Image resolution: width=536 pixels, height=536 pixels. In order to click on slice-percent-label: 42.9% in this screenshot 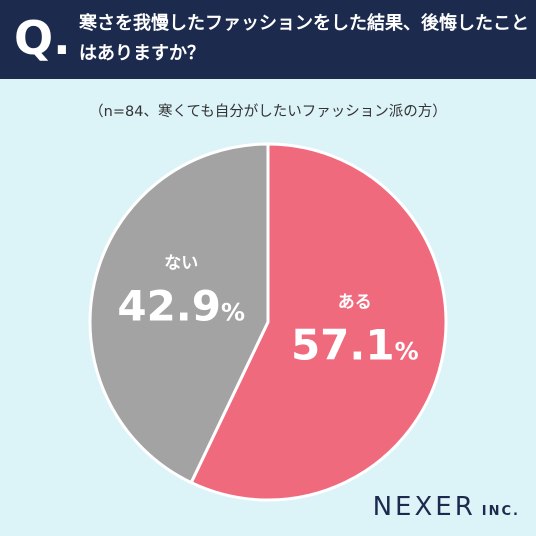, I will do `click(181, 305)`.